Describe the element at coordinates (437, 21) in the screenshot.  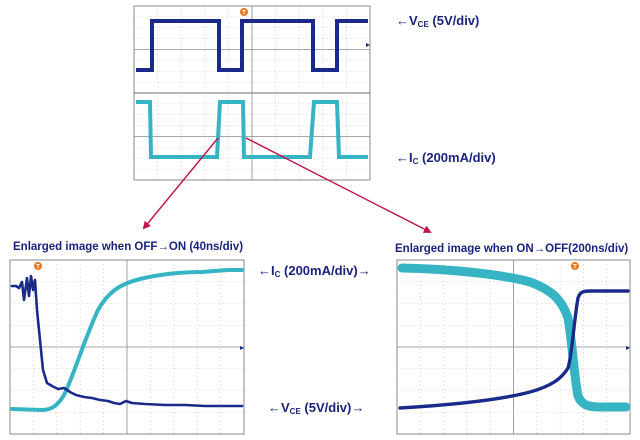
I see `overview-vce-label: ←VCE (5V/div)` at that location.